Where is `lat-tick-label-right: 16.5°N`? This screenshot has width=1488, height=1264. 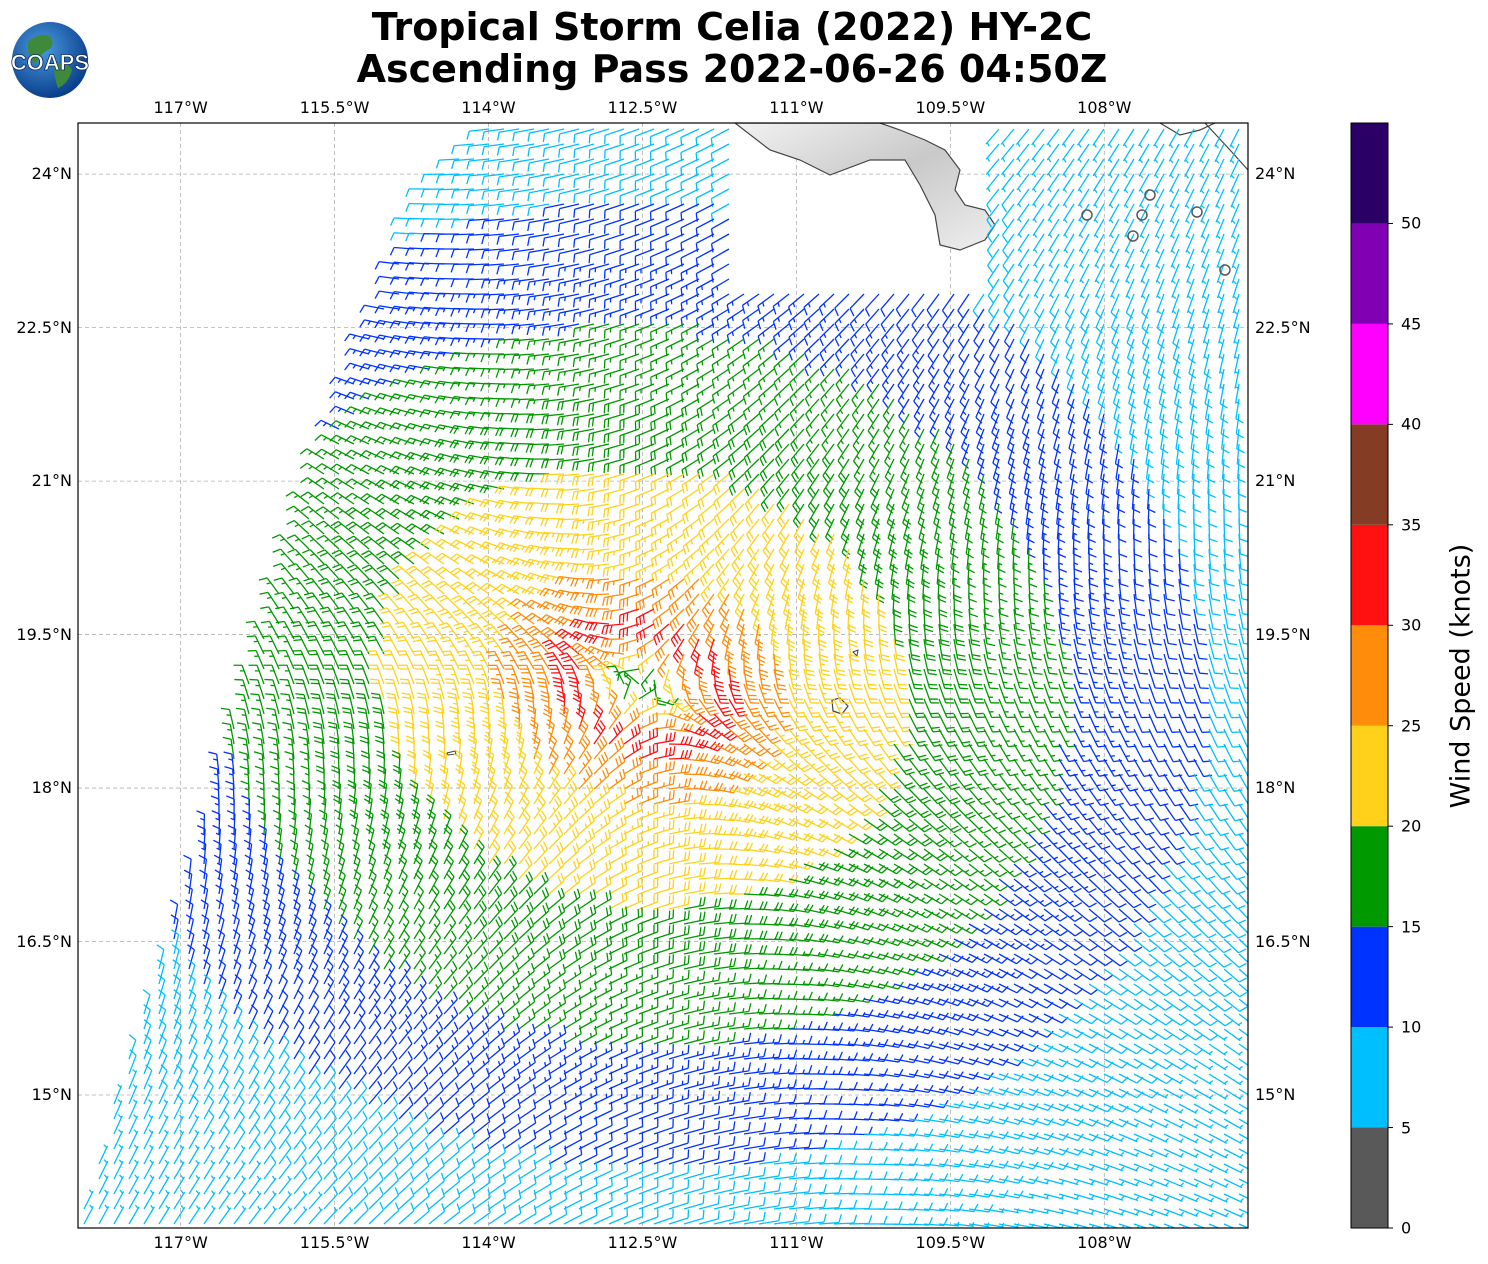 lat-tick-label-right: 16.5°N is located at coordinates (1283, 941).